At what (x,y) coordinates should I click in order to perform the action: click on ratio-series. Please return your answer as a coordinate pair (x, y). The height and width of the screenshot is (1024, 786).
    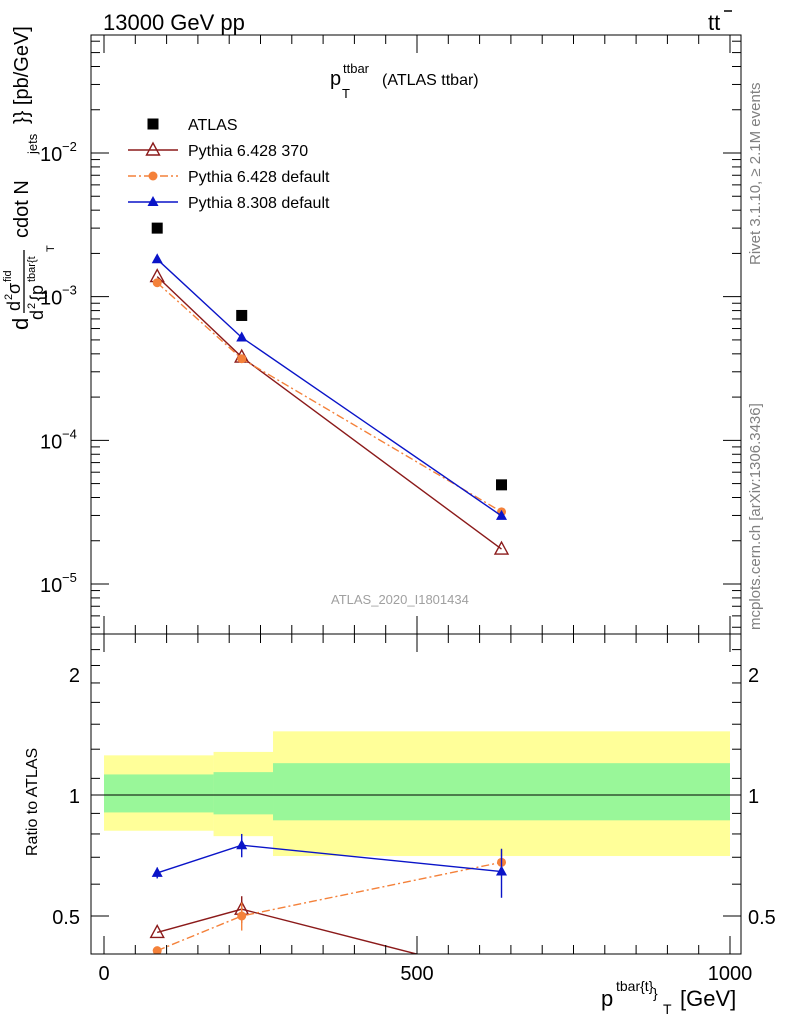
    Looking at the image, I should click on (328, 907).